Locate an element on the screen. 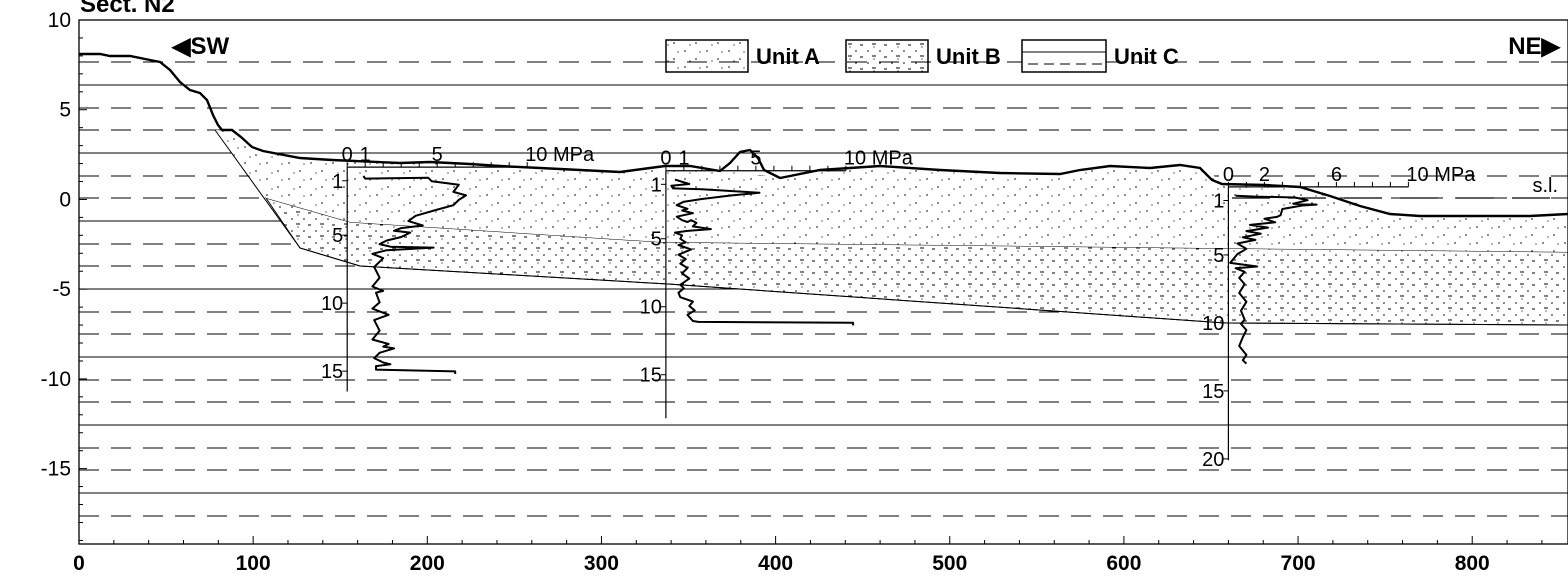  y-tick-label: -5 is located at coordinates (61, 289).